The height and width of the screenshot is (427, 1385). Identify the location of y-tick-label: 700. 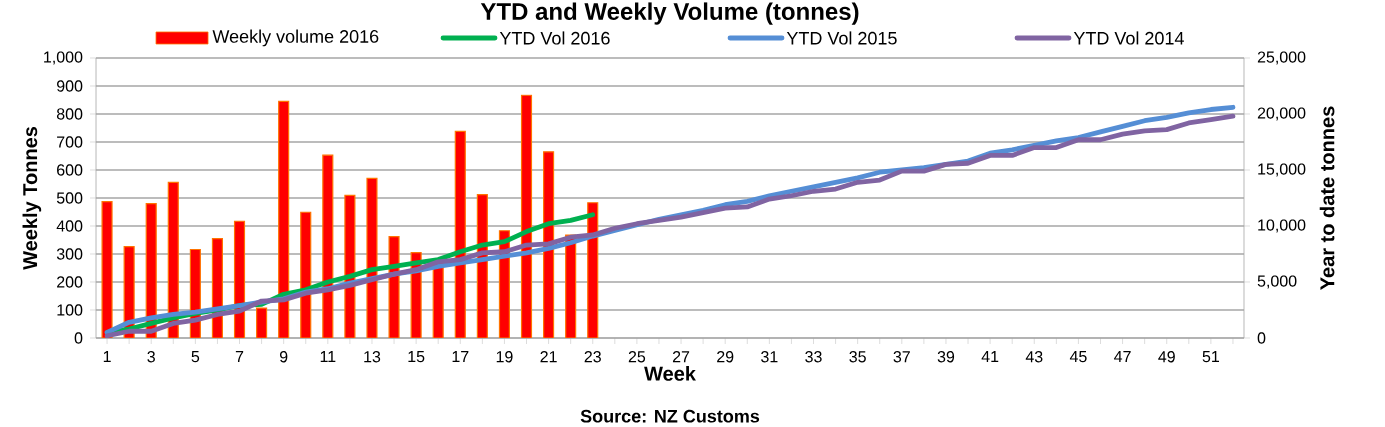
(70, 142).